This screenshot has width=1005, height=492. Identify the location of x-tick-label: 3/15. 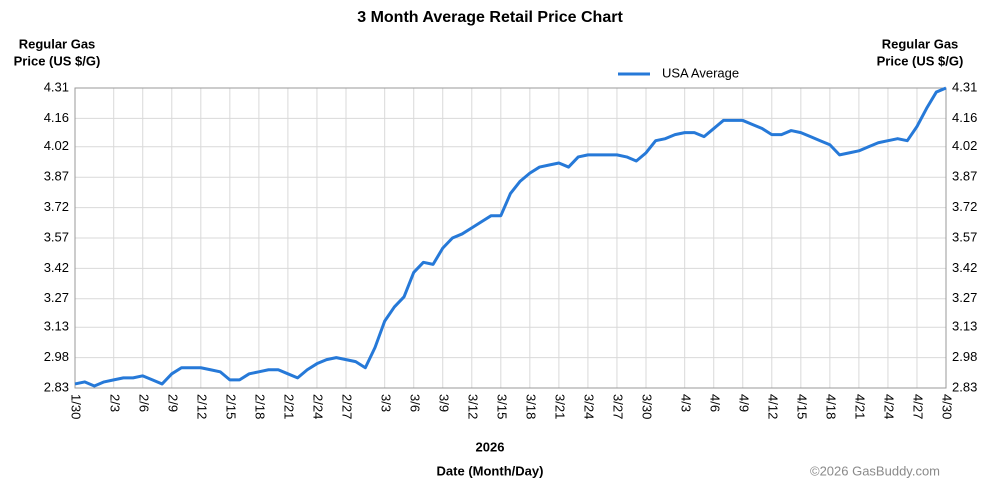
(501, 406).